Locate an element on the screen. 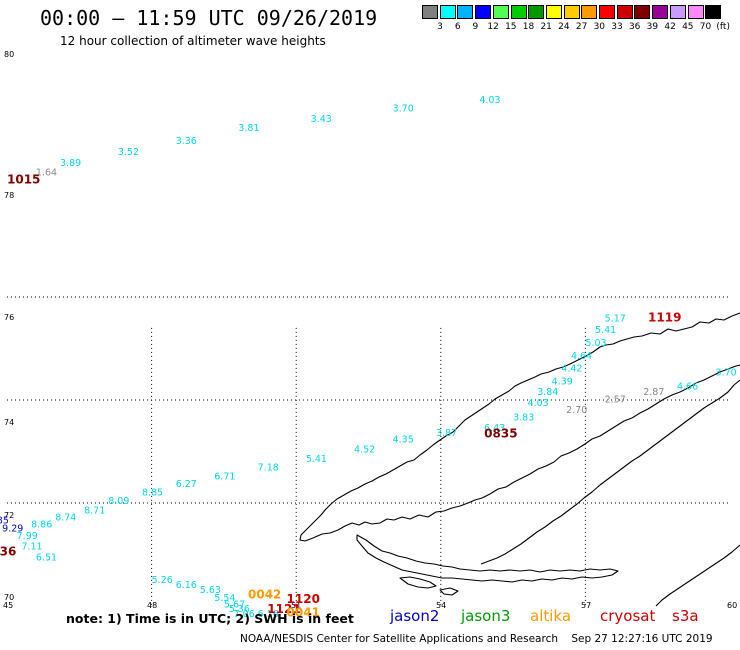  legend-label: (ft) is located at coordinates (723, 27).